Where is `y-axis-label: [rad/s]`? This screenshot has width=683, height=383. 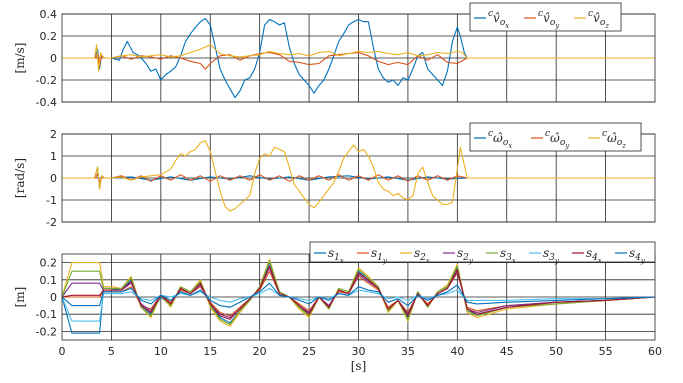
y-axis-label: [rad/s] is located at coordinates (20, 178).